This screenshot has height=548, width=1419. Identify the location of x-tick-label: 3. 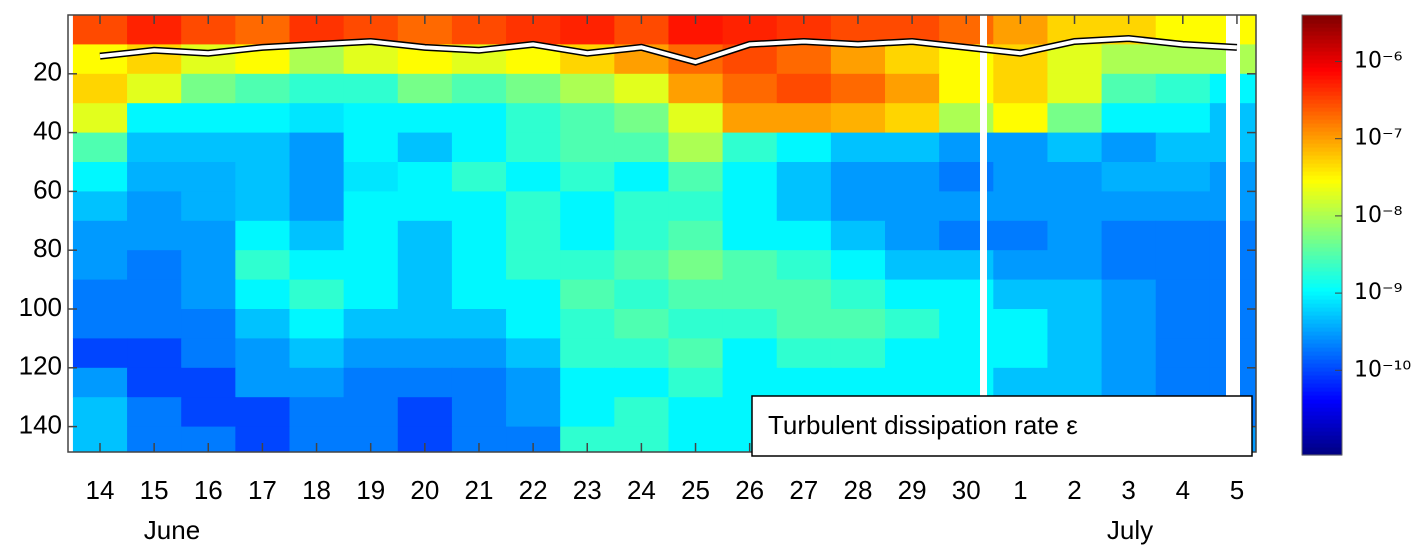
(1128, 490).